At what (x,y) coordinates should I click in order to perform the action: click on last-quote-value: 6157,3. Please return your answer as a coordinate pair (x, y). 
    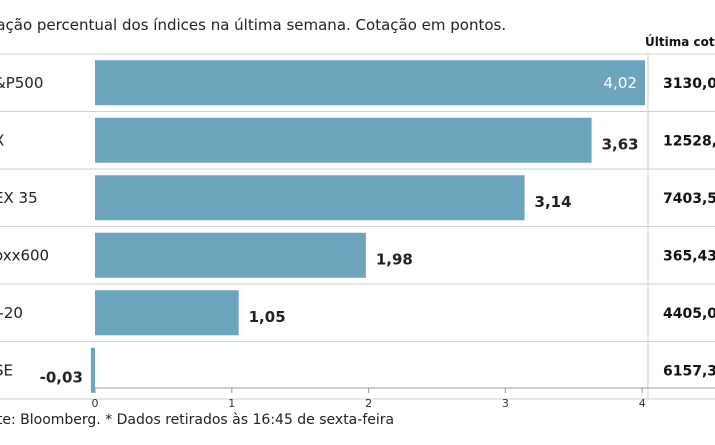
    Looking at the image, I should click on (689, 371).